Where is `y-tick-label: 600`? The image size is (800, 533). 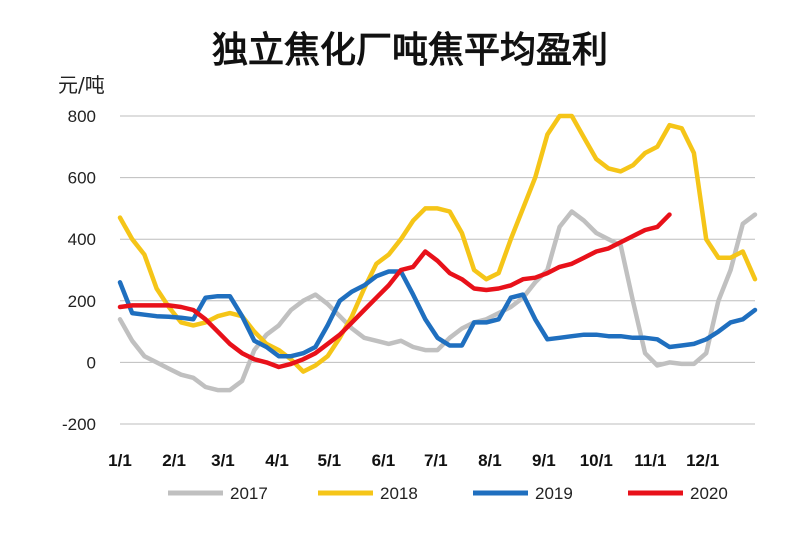
y-tick-label: 600 is located at coordinates (82, 178).